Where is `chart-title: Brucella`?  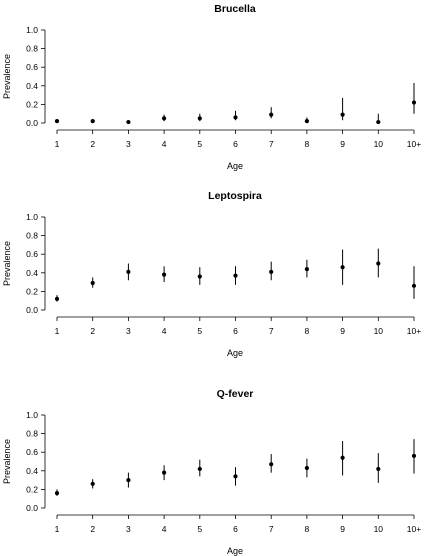 chart-title: Brucella is located at coordinates (235, 9).